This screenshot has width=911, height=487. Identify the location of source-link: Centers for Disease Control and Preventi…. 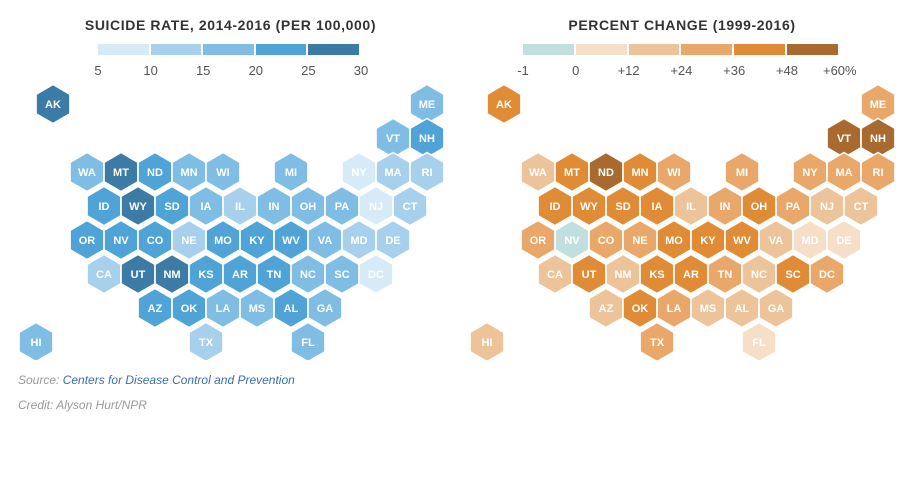
(178, 380).